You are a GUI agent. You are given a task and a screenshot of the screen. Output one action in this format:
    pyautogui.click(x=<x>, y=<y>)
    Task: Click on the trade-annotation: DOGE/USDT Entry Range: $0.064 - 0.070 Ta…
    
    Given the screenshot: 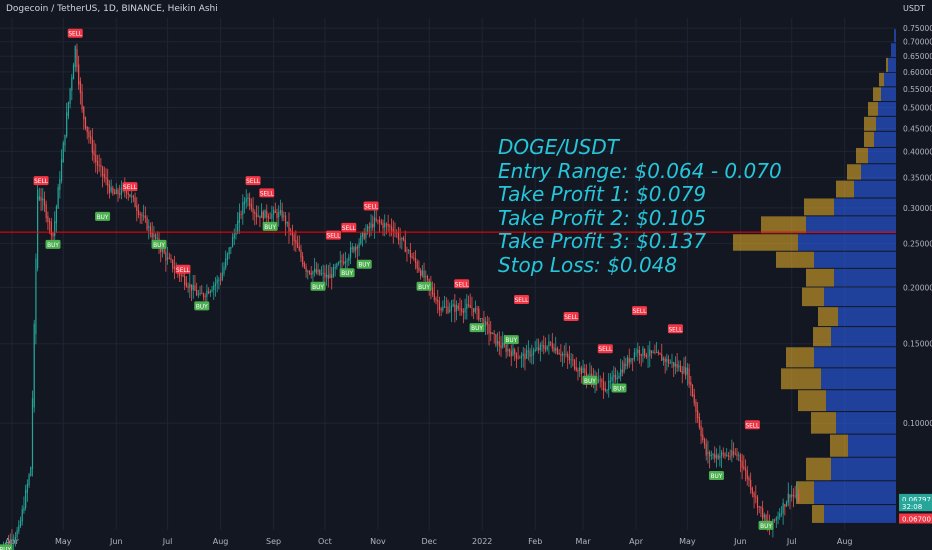 What is the action you would take?
    pyautogui.click(x=640, y=206)
    